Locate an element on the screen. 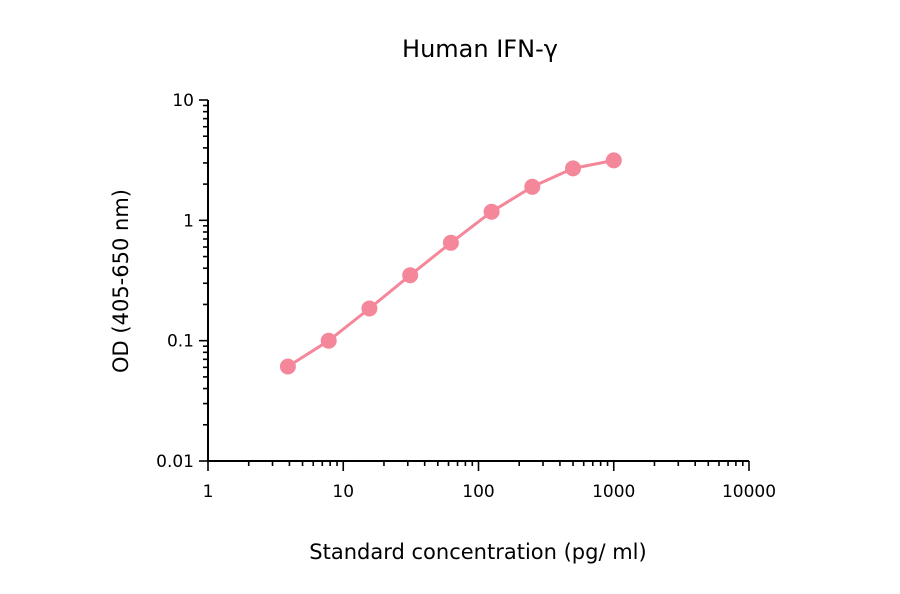  x-axis-label: Standard concentration (pg/ ml) is located at coordinates (477, 552).